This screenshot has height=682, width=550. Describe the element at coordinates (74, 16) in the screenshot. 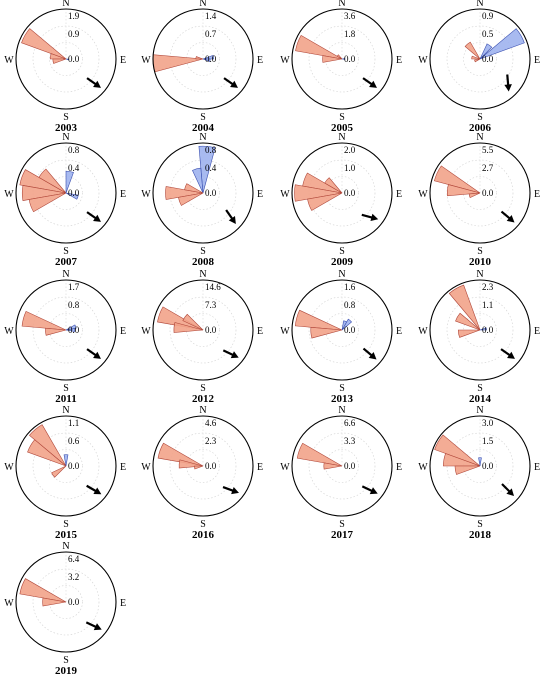

I see `radial-tick-label: 1.9` at that location.